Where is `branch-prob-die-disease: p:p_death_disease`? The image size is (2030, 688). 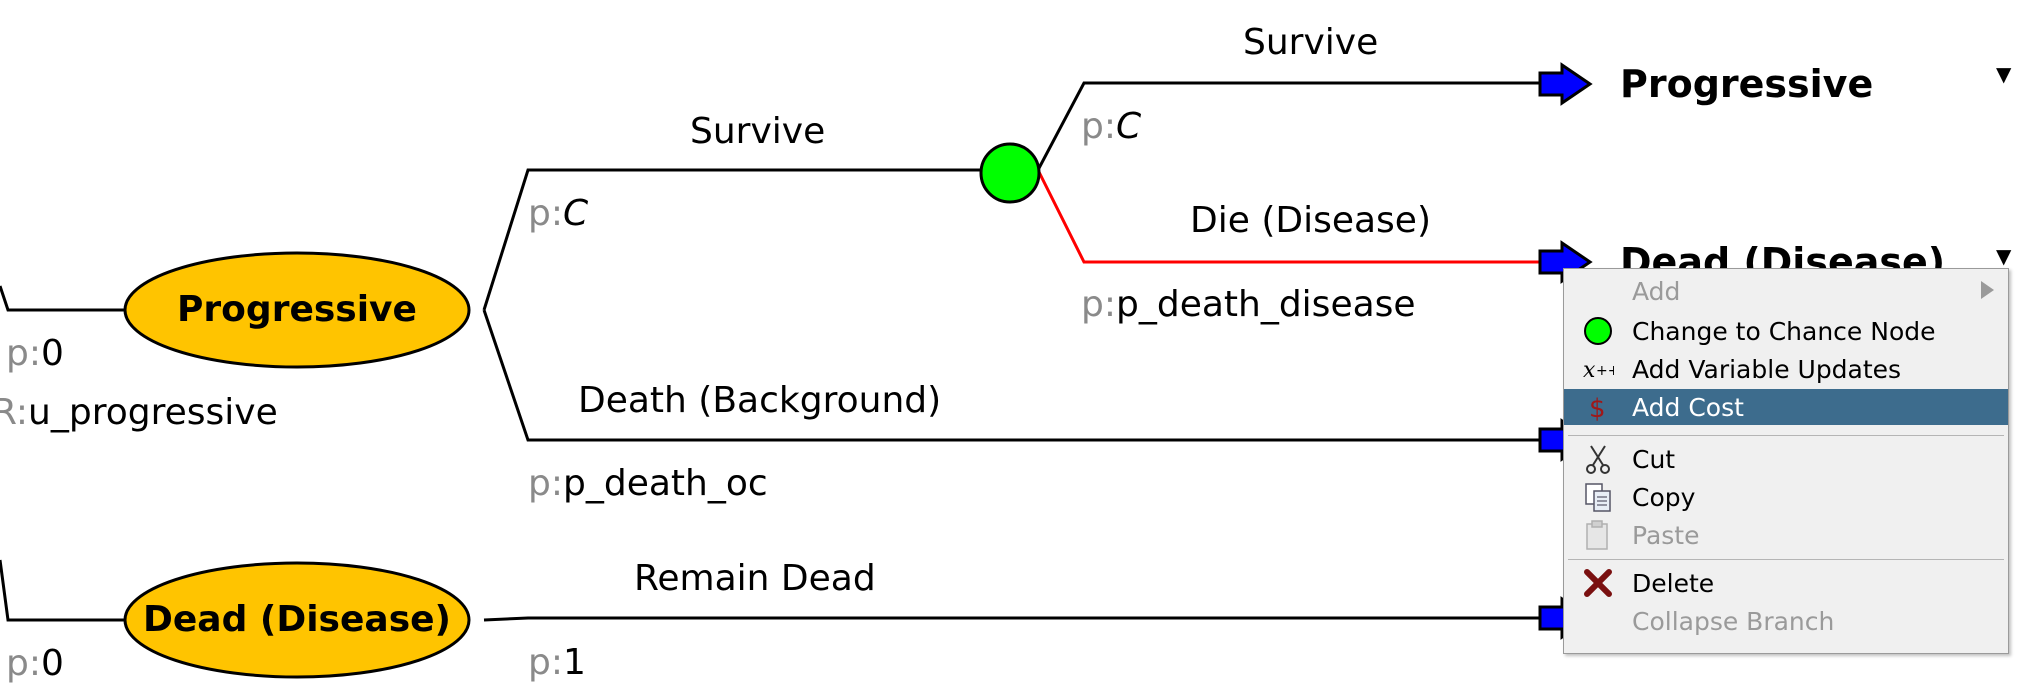
branch-prob-die-disease: p:p_death_disease is located at coordinates (1248, 305).